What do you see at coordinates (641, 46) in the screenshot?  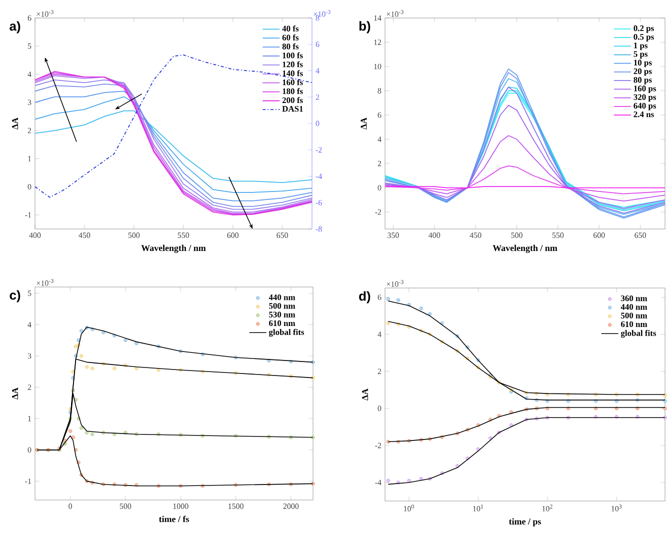 I see `legend-label: 1 ps` at bounding box center [641, 46].